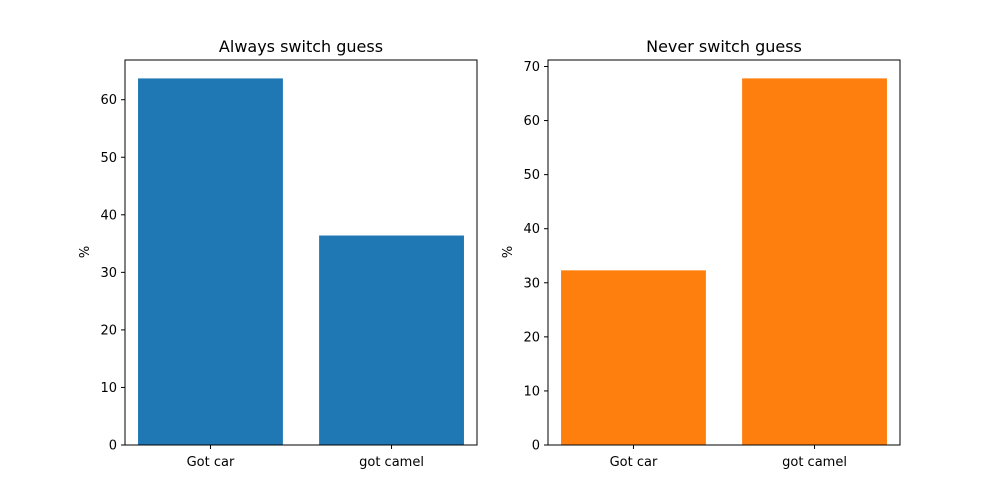 The image size is (1000, 500). I want to click on right-chart-y-tick-label: 40, so click(531, 229).